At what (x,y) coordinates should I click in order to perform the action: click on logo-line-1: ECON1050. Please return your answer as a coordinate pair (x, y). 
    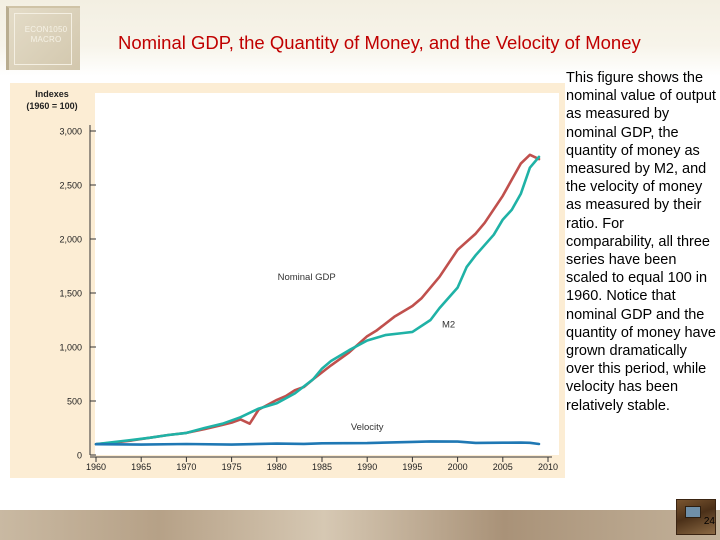
    Looking at the image, I should click on (46, 29).